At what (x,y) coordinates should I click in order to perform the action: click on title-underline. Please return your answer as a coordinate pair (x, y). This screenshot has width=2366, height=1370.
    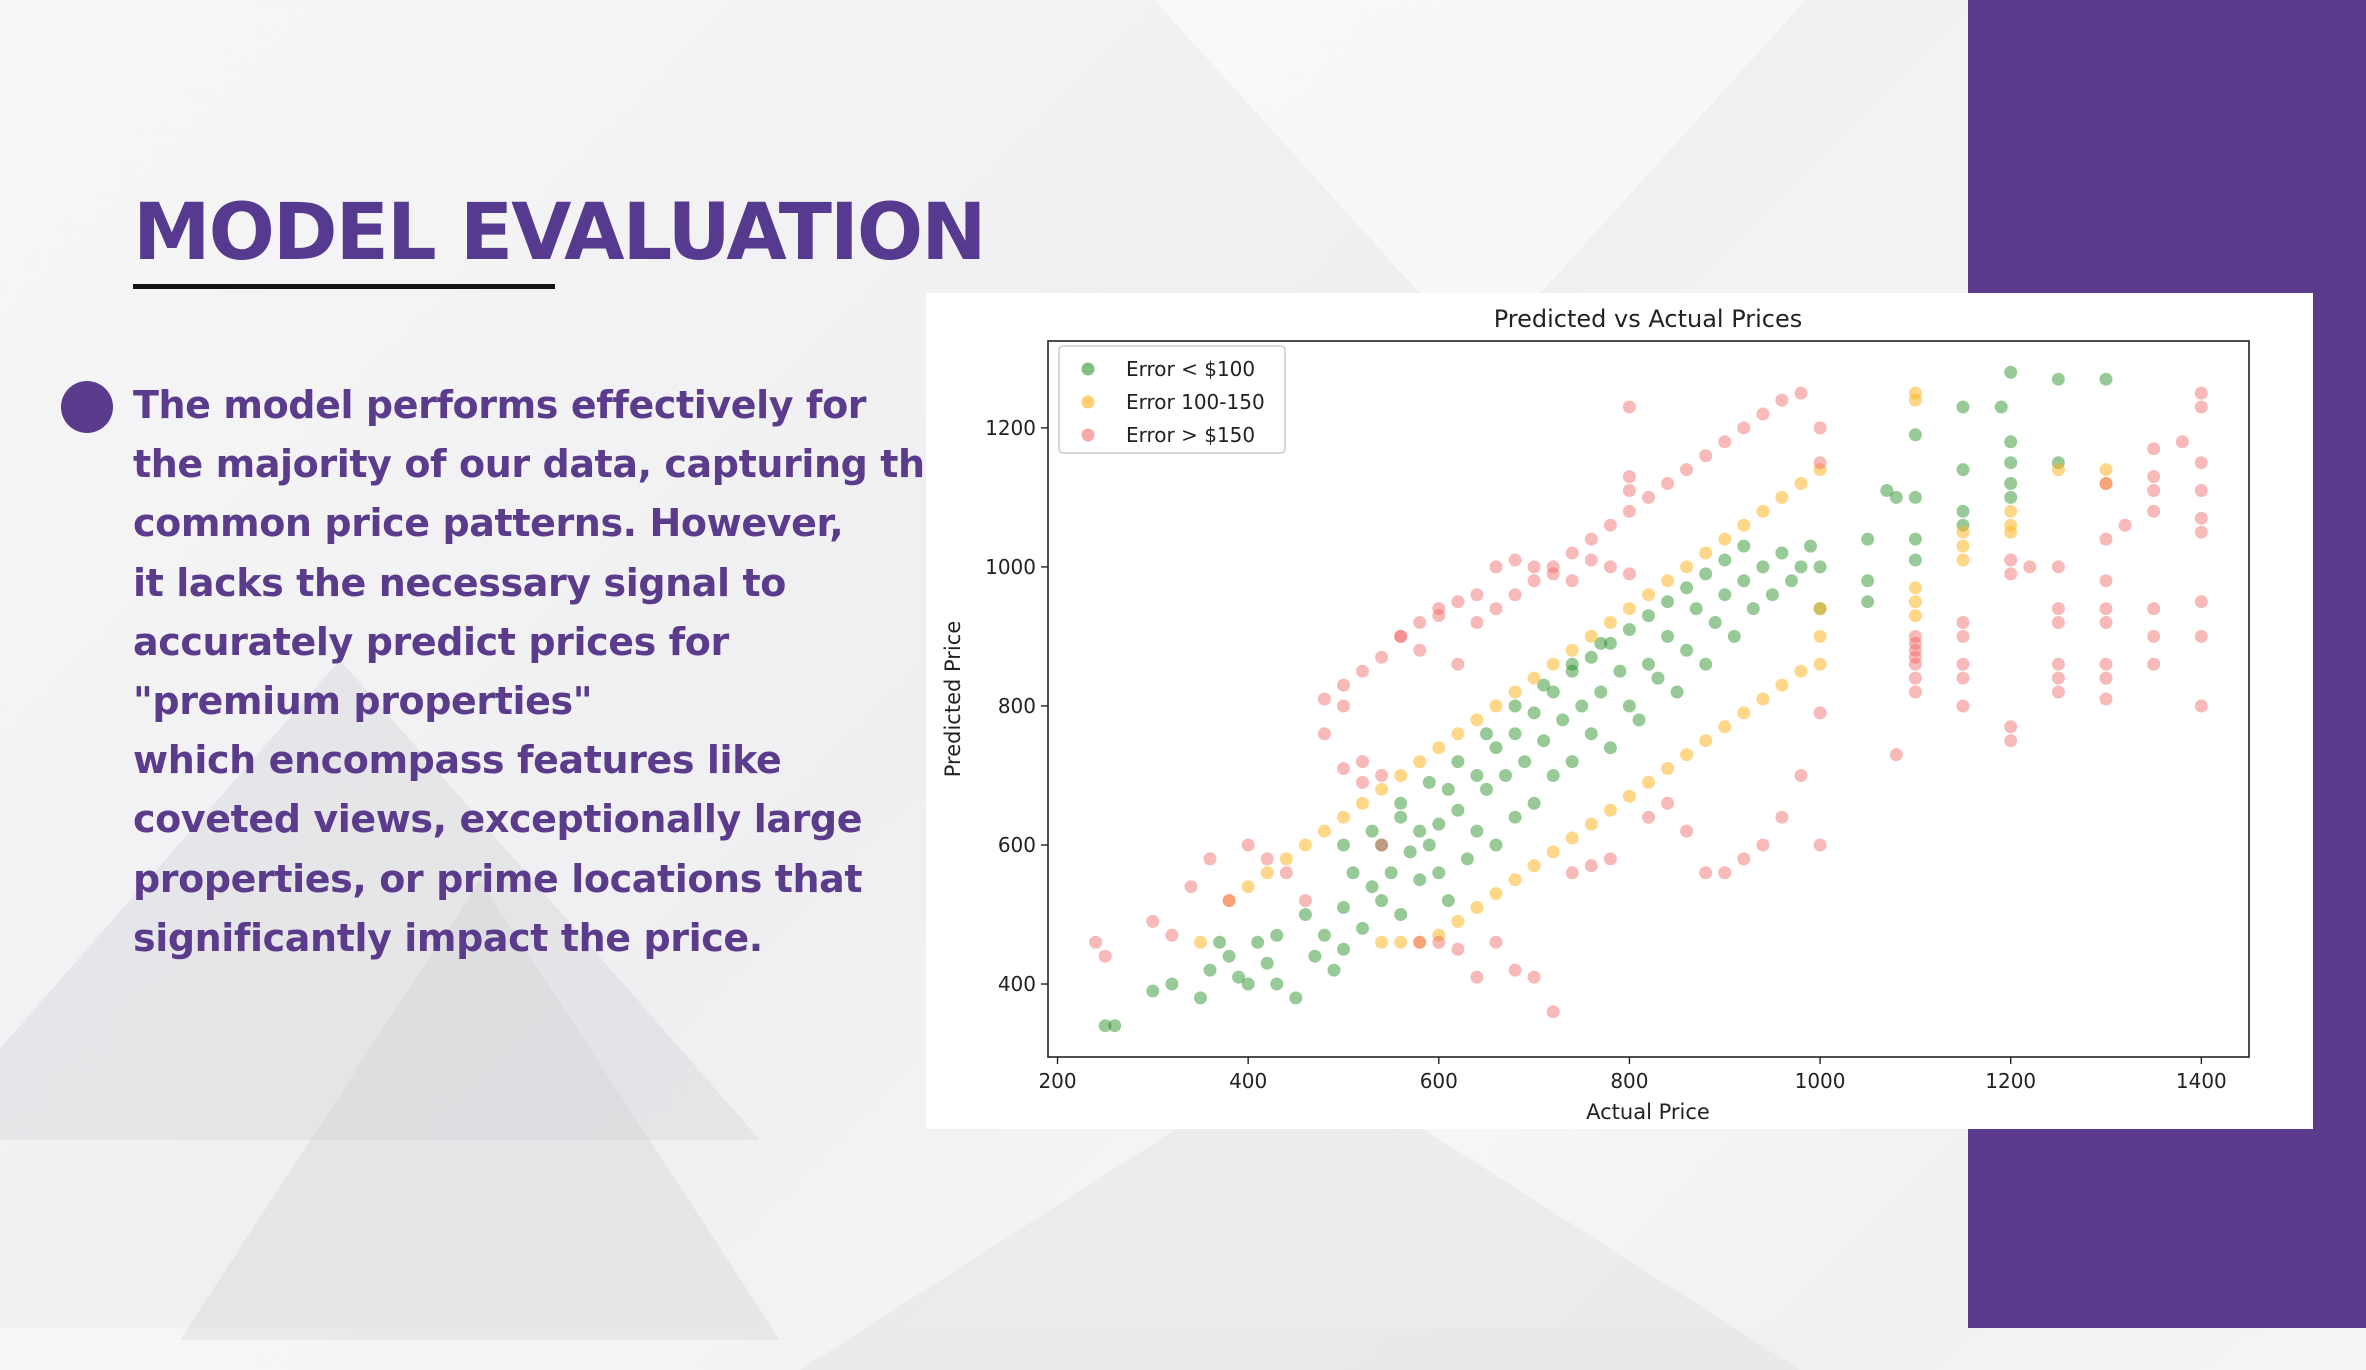
    Looking at the image, I should click on (344, 286).